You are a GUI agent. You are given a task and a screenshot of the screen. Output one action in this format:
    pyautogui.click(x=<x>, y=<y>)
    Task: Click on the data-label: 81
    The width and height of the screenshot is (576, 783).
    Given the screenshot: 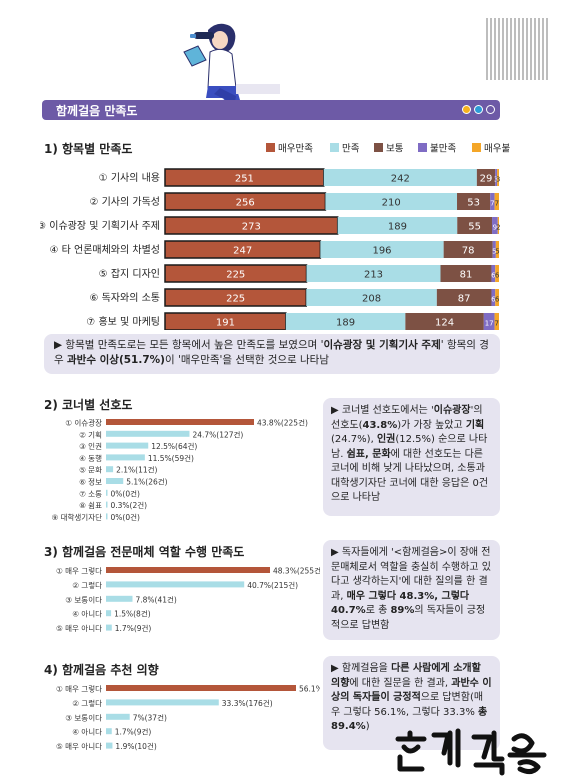 What is the action you would take?
    pyautogui.click(x=466, y=275)
    